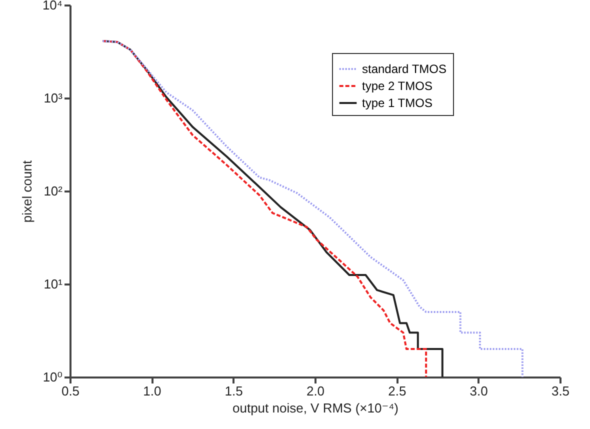 Image resolution: width=590 pixels, height=429 pixels. What do you see at coordinates (70, 391) in the screenshot?
I see `x-tick-label: 0.5` at bounding box center [70, 391].